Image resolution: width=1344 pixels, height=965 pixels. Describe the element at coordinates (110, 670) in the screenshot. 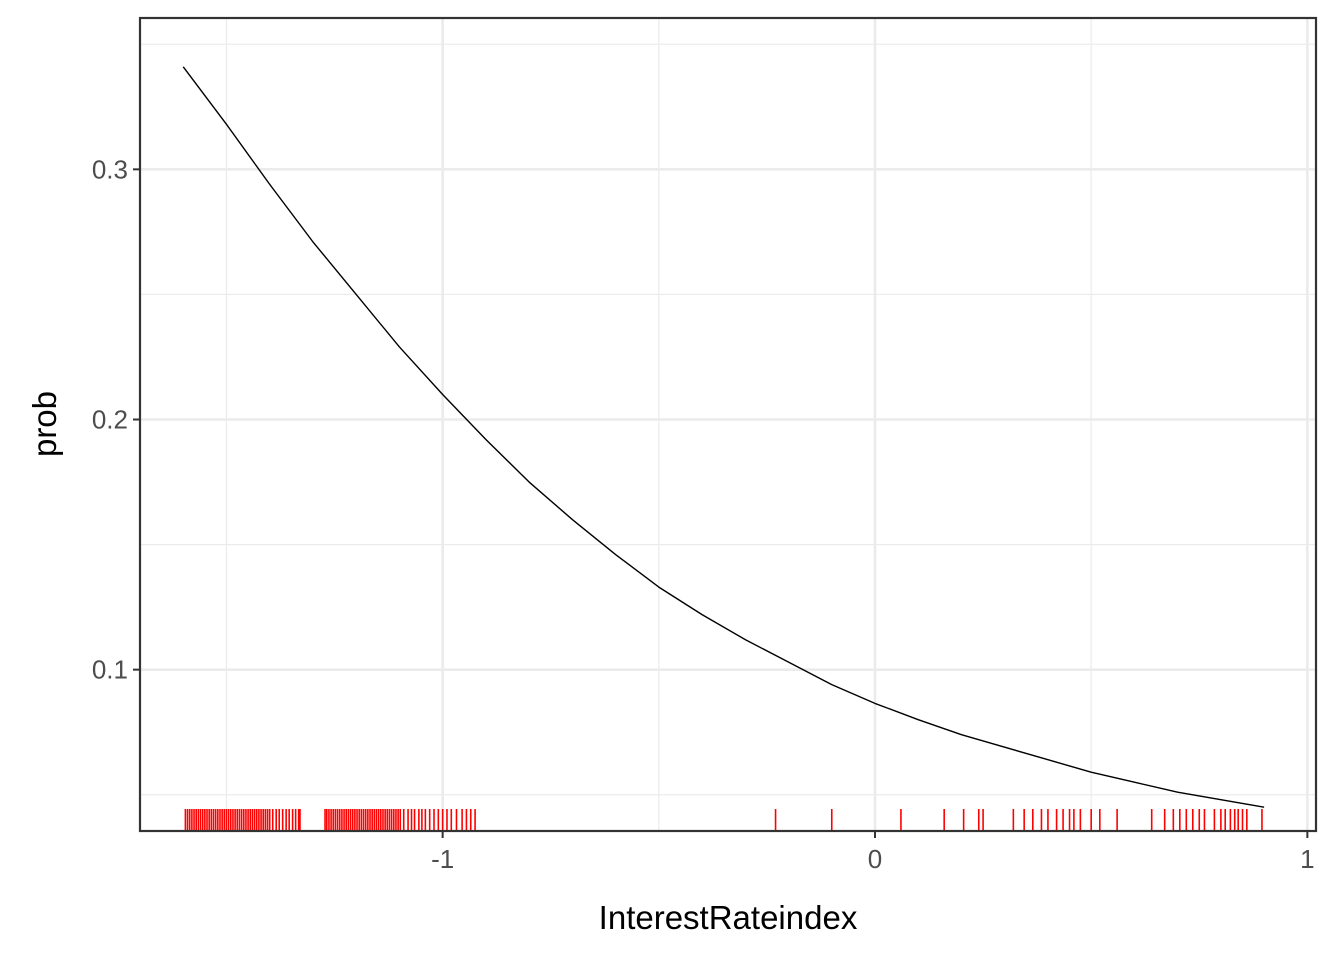

I see `y-tick-label: 0.1` at that location.